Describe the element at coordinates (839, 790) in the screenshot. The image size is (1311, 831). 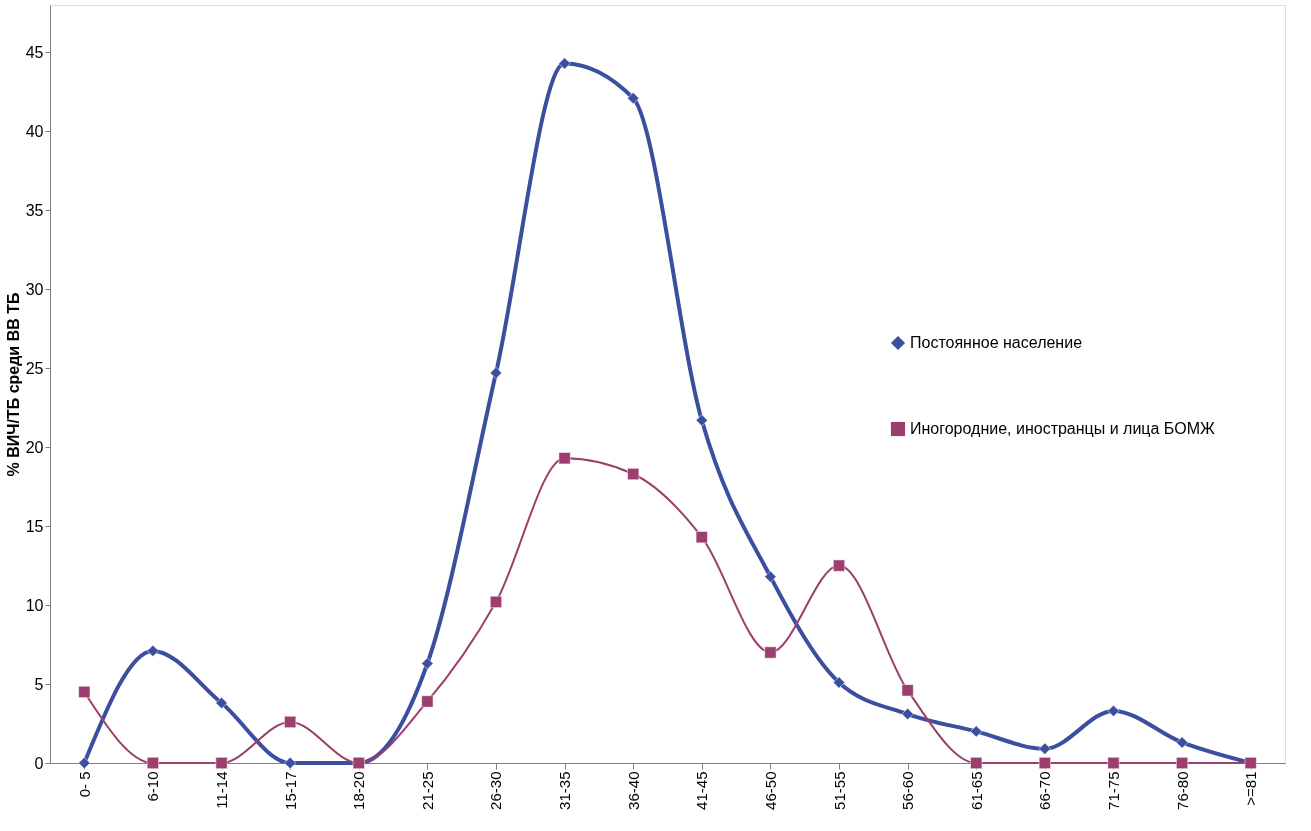
I see `x-tick-label: 51-55` at that location.